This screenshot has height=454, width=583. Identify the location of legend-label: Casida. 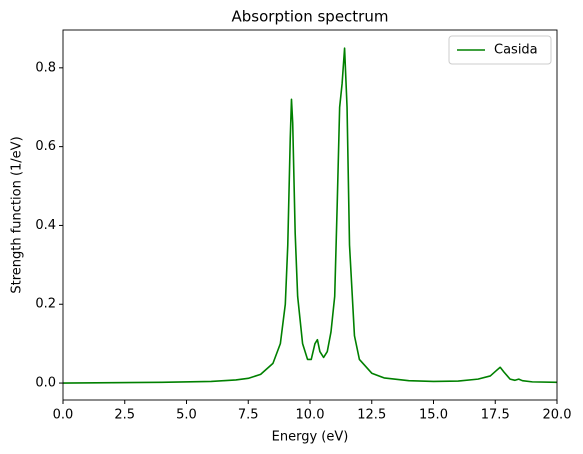
(516, 50).